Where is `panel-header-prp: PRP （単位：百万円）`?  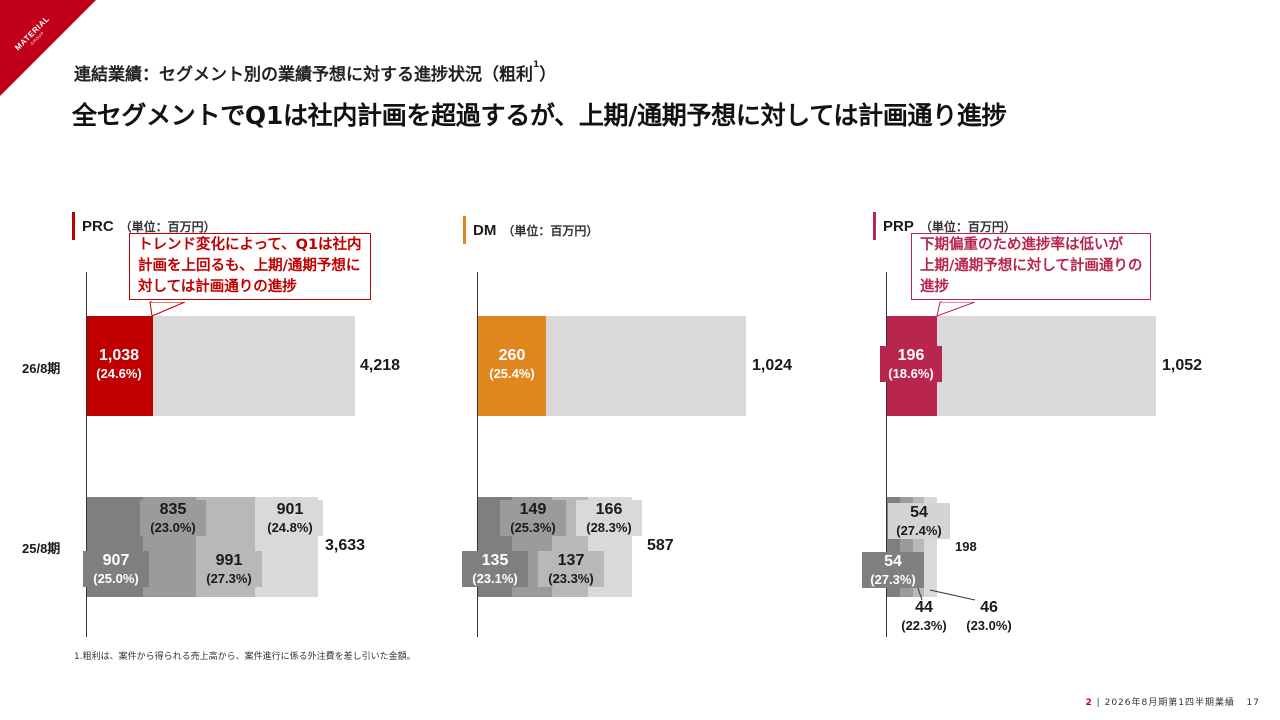 panel-header-prp: PRP （単位：百万円） is located at coordinates (944, 226).